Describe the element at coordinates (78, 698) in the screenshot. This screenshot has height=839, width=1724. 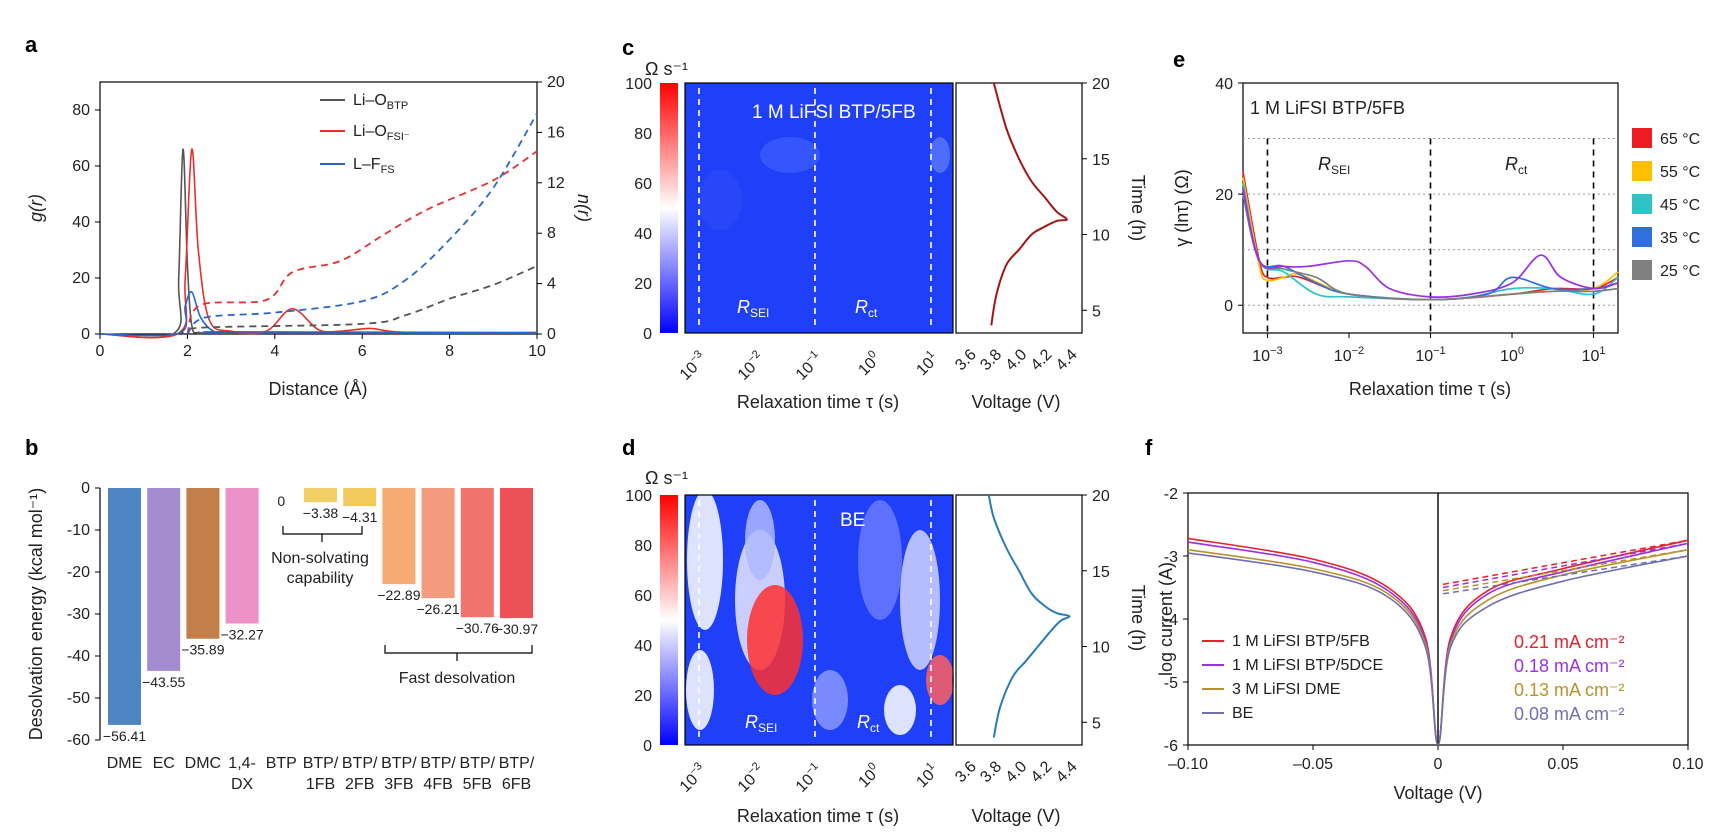
I see `b-ytick-label: -50` at that location.